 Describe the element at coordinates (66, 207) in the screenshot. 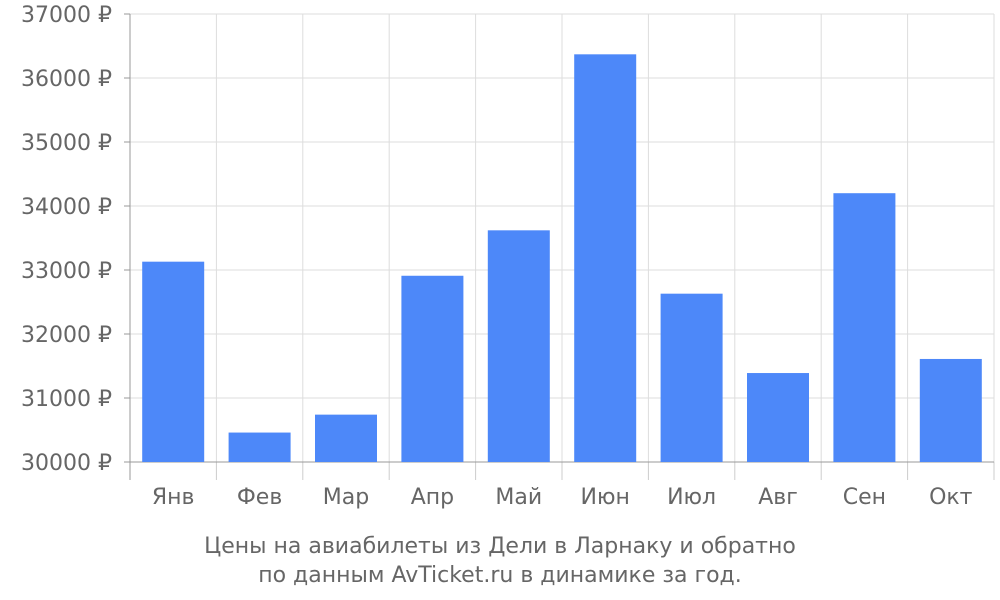

I see `y-tick-label: 34000 ₽` at that location.